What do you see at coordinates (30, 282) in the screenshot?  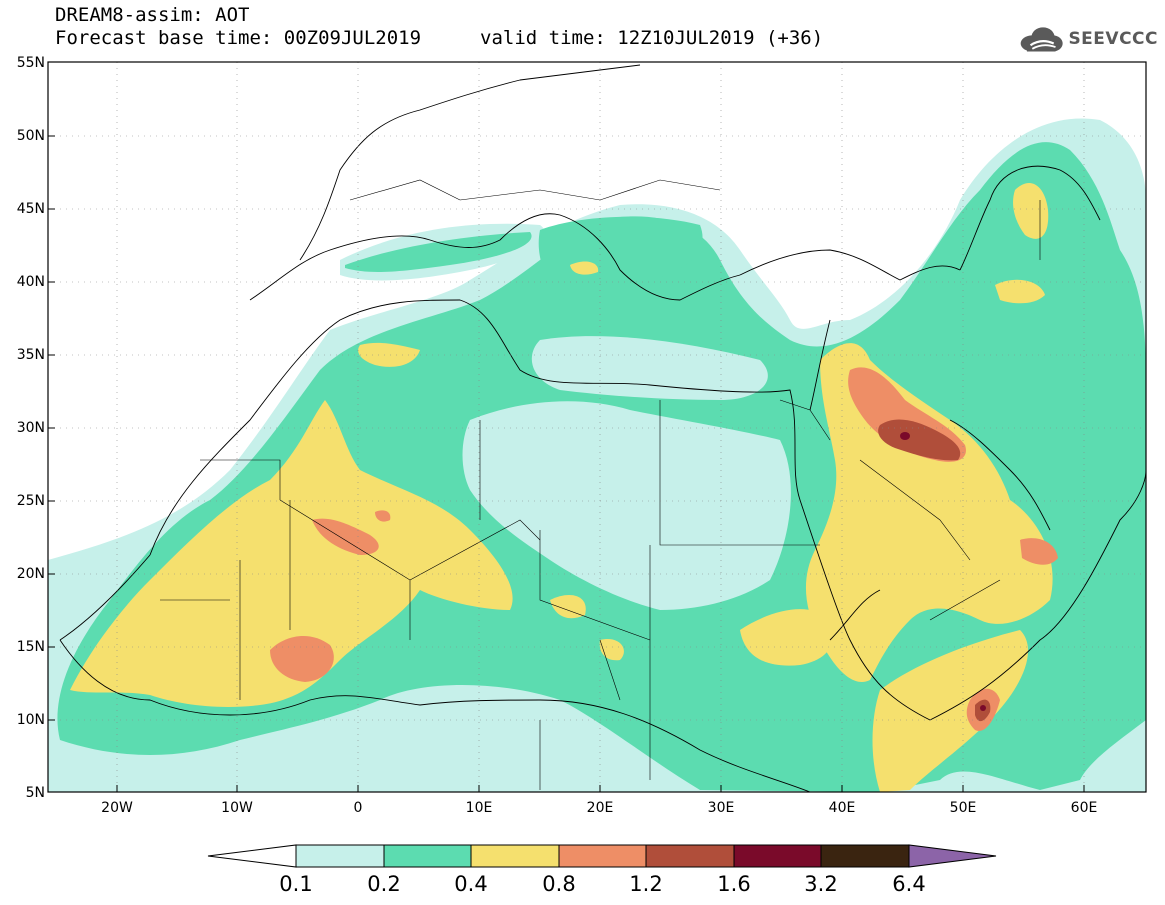 I see `lat-label: 40N` at bounding box center [30, 282].